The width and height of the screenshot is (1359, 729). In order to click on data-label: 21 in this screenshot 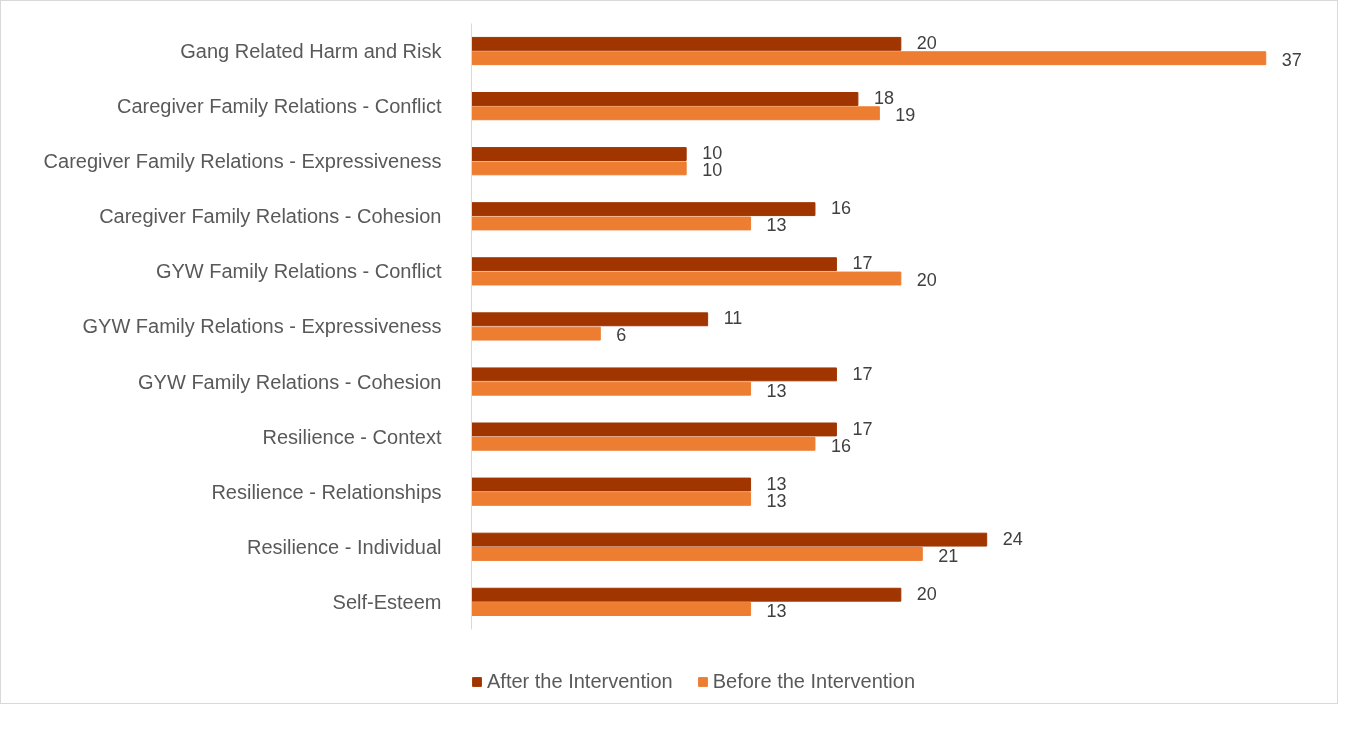, I will do `click(948, 555)`.